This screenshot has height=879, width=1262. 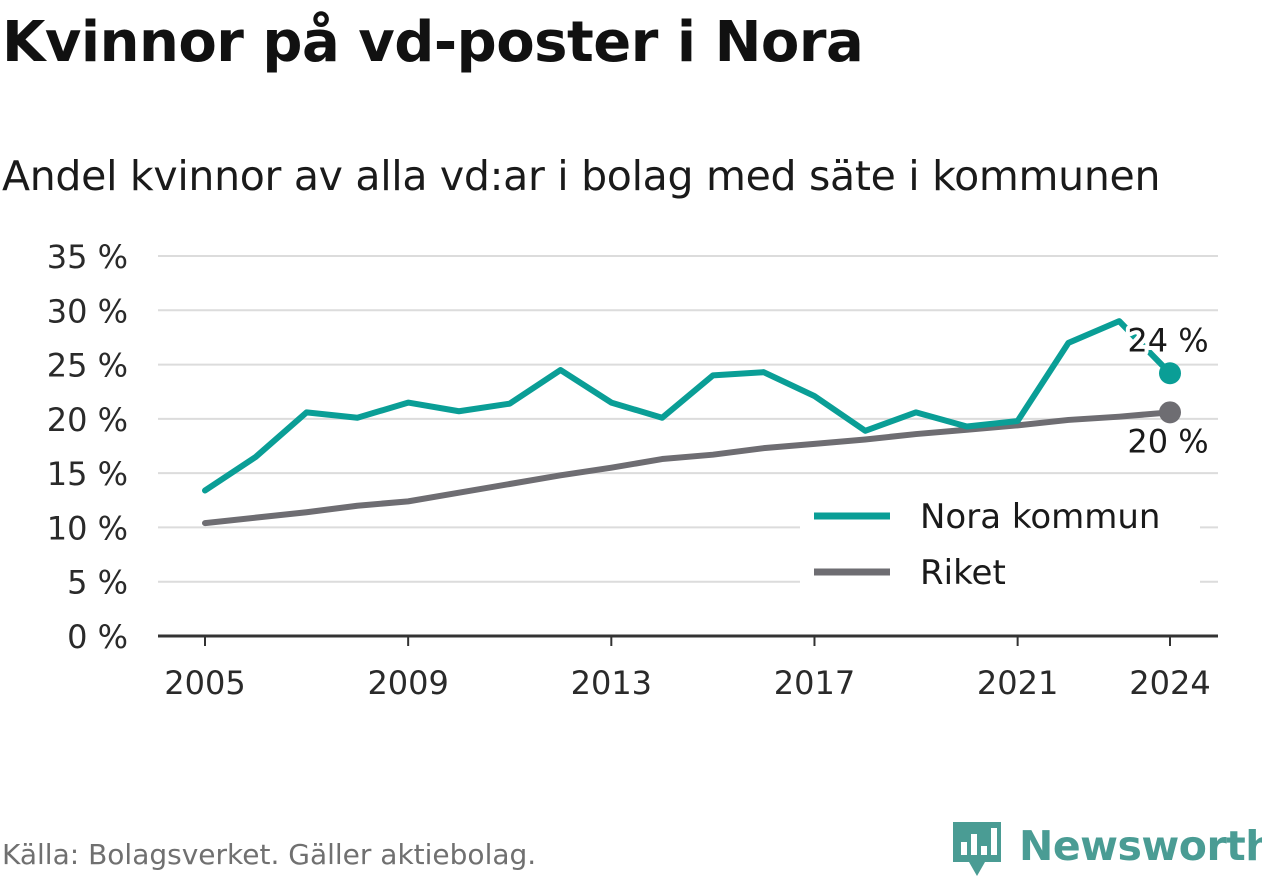 I want to click on y-tick-label: 30 %, so click(x=87, y=311).